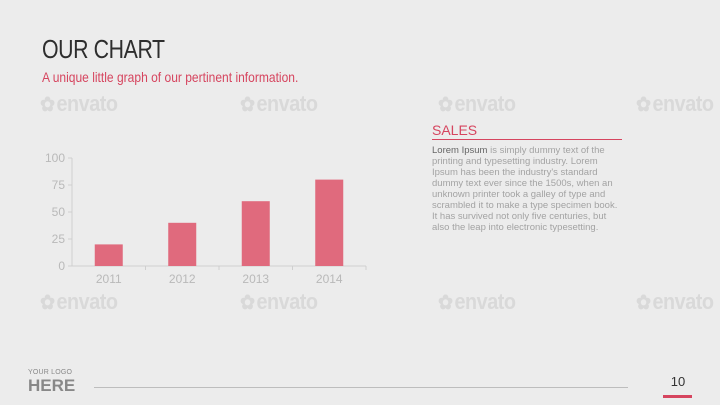  What do you see at coordinates (678, 381) in the screenshot?
I see `page-number: 10` at bounding box center [678, 381].